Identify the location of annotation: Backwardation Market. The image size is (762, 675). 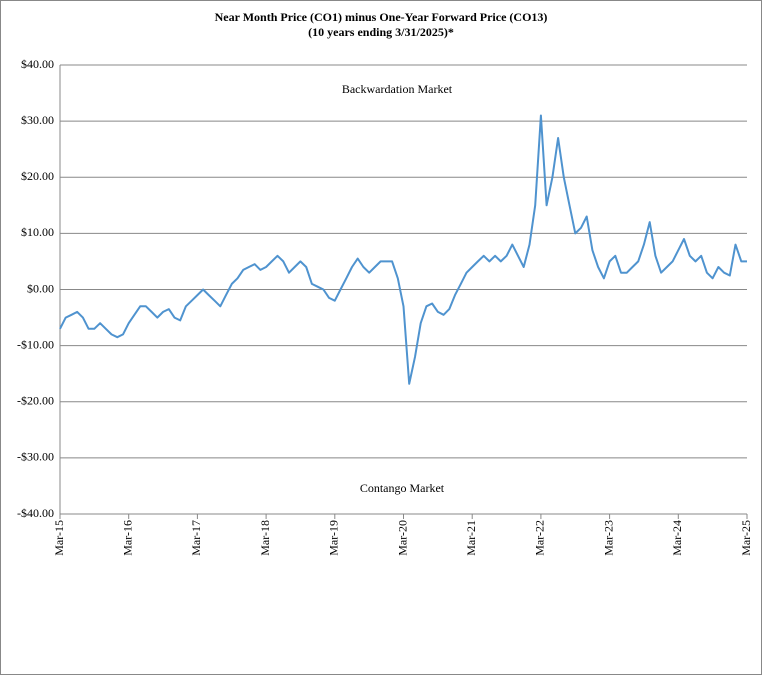
(397, 89).